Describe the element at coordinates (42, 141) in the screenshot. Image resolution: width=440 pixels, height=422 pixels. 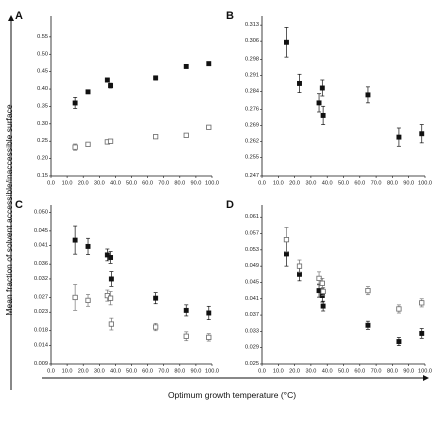
I see `y-tick-label: 0.25` at that location.